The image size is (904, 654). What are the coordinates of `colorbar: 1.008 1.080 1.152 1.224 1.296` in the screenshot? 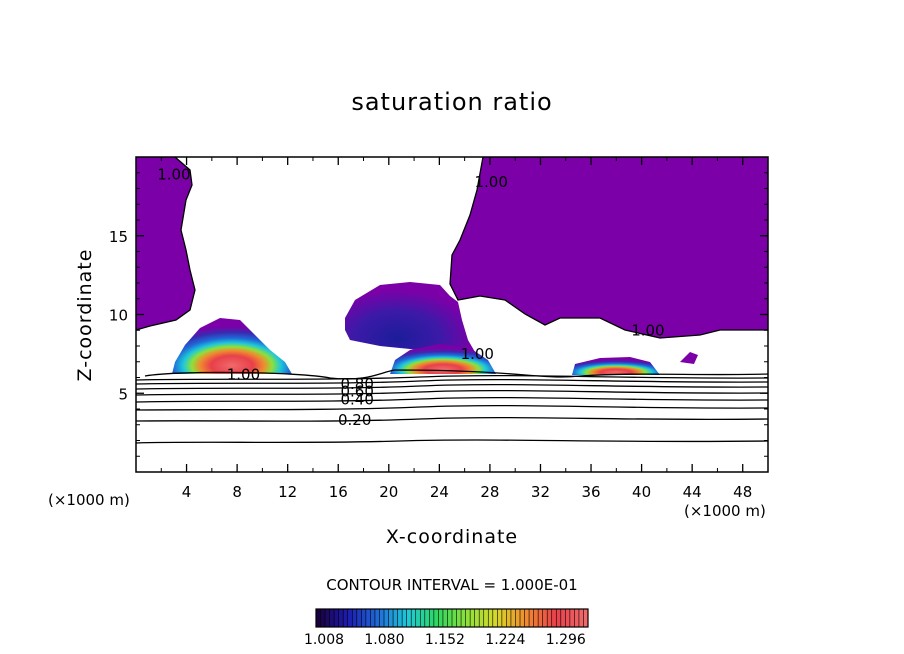 It's located at (446, 628).